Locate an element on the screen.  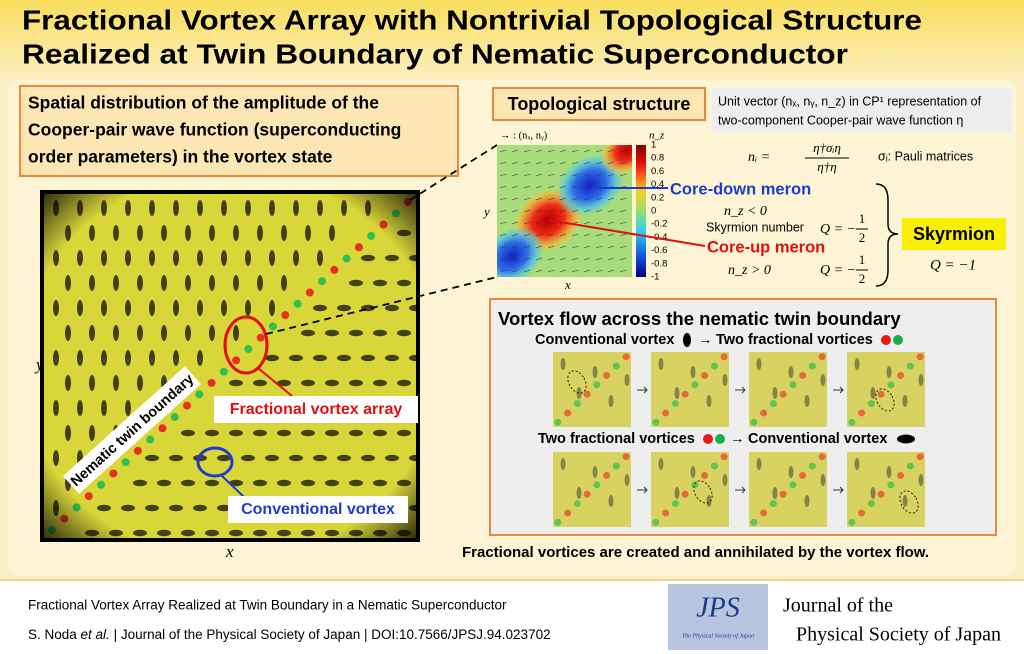
skyrmion-q: Q = −1 is located at coordinates (953, 265).